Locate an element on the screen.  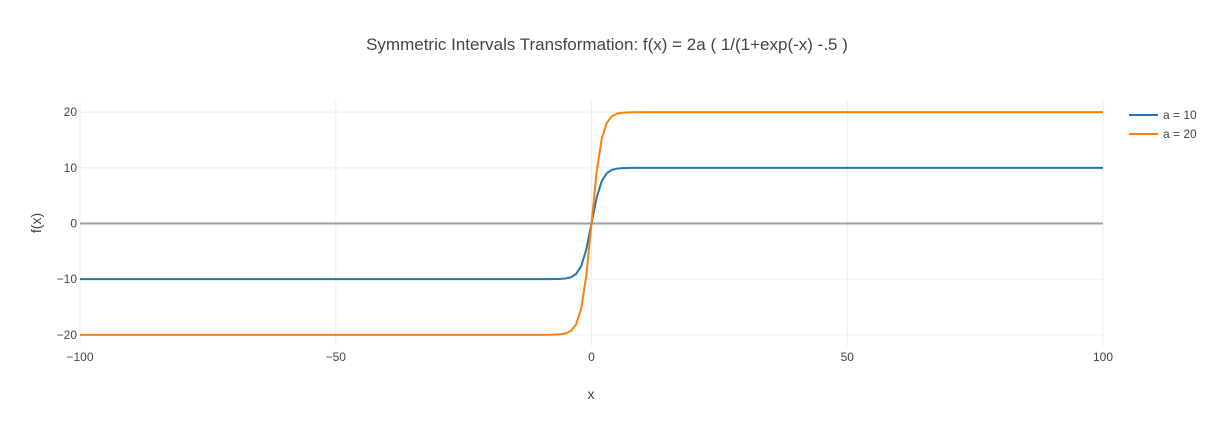
x-tick-label: 100 is located at coordinates (1103, 357).